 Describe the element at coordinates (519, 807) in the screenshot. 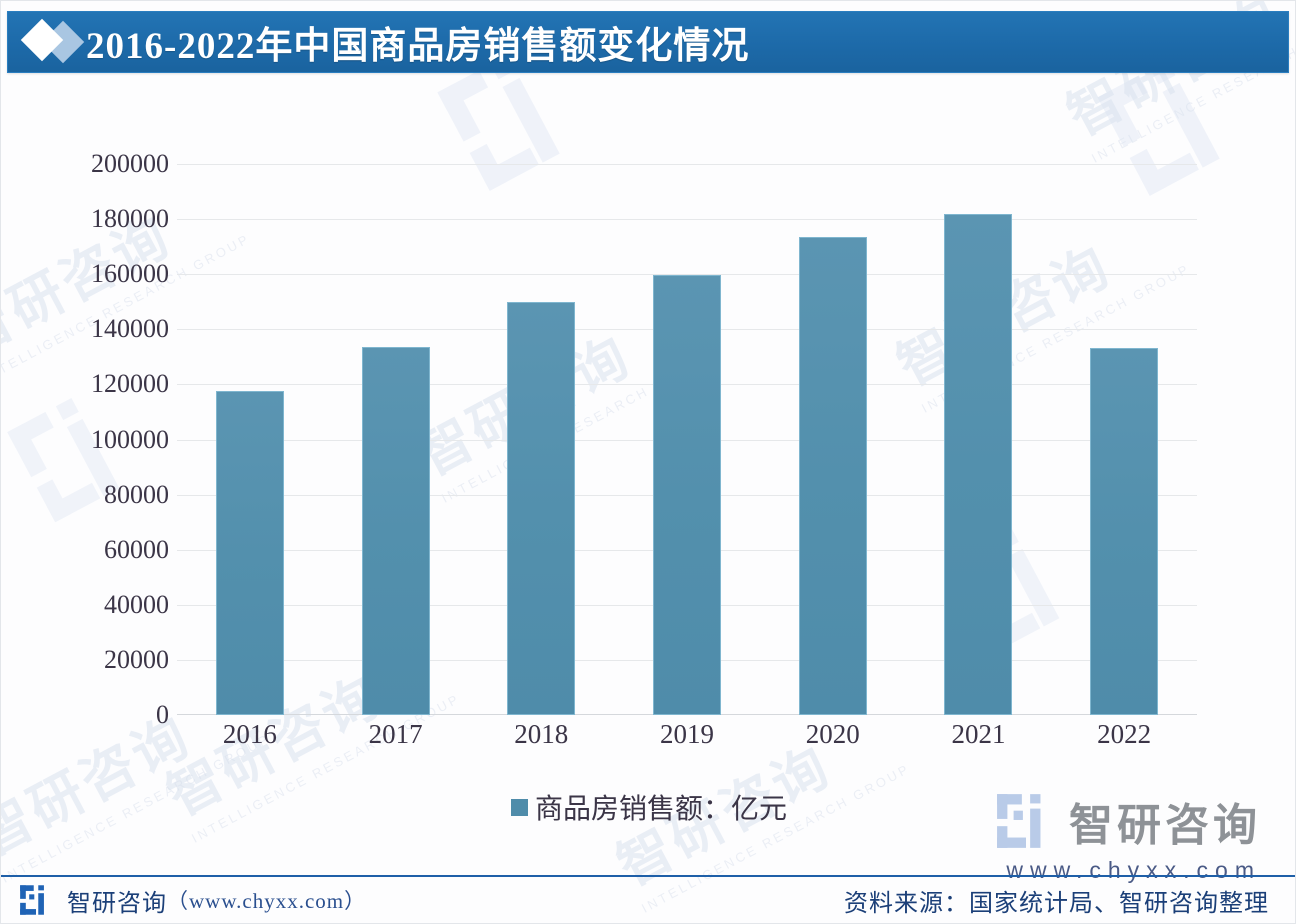

I see `legend-swatch` at that location.